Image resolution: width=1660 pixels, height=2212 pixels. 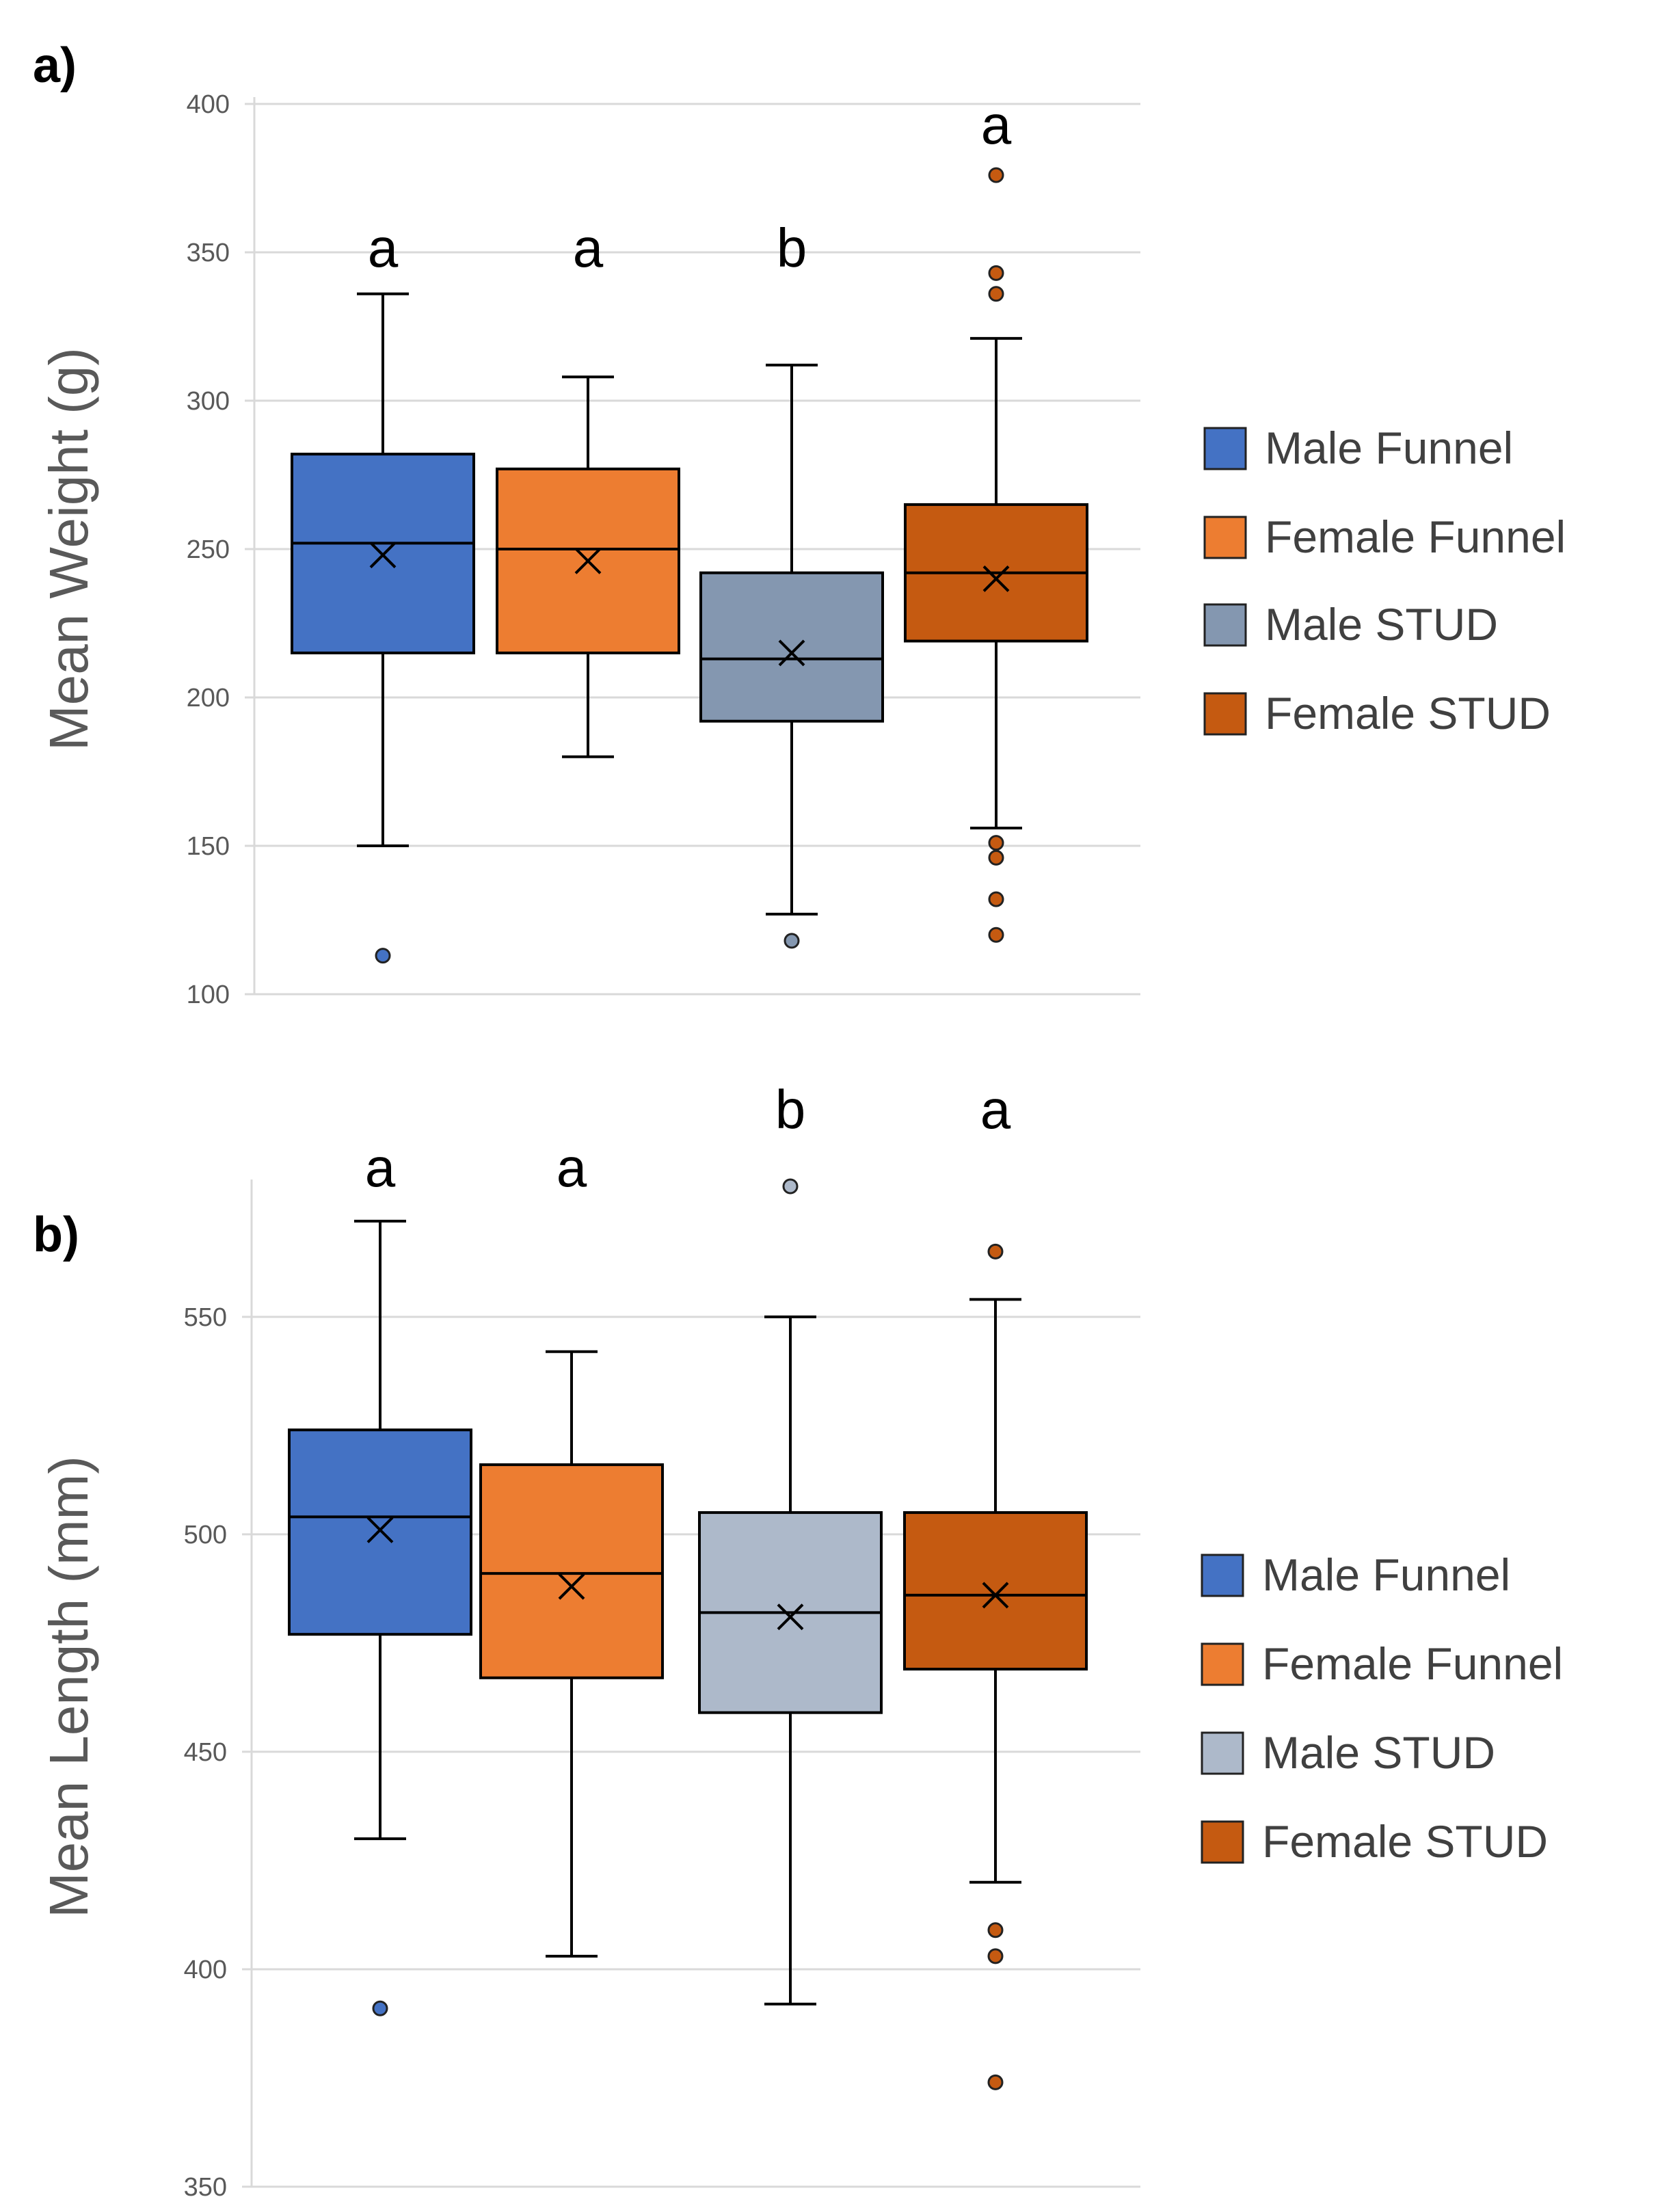 What do you see at coordinates (208, 995) in the screenshot?
I see `y-tick-label: 100` at bounding box center [208, 995].